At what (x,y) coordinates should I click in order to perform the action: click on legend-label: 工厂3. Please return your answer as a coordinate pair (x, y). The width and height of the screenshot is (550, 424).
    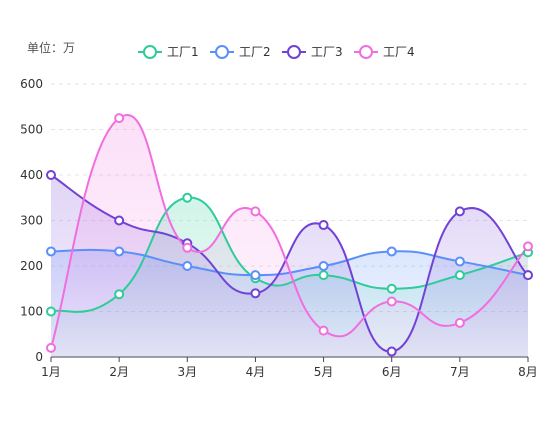
    Looking at the image, I should click on (327, 52).